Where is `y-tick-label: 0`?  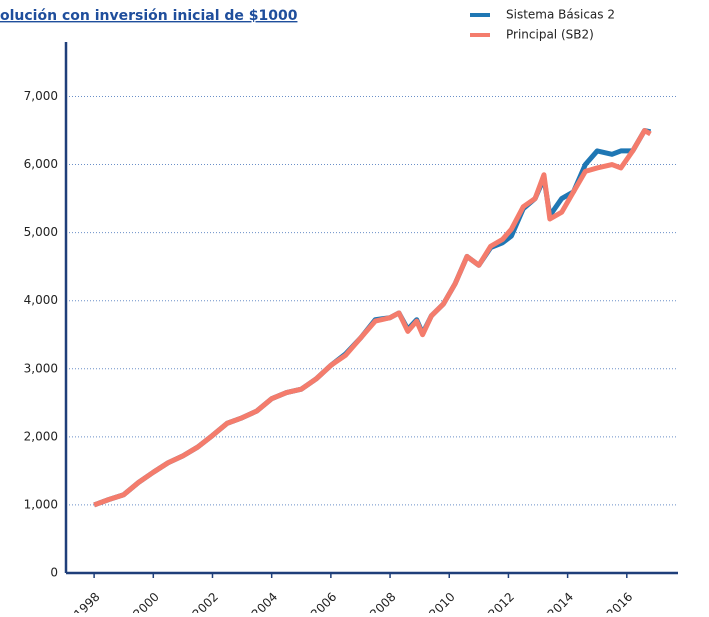
y-tick-label: 0 is located at coordinates (54, 573).